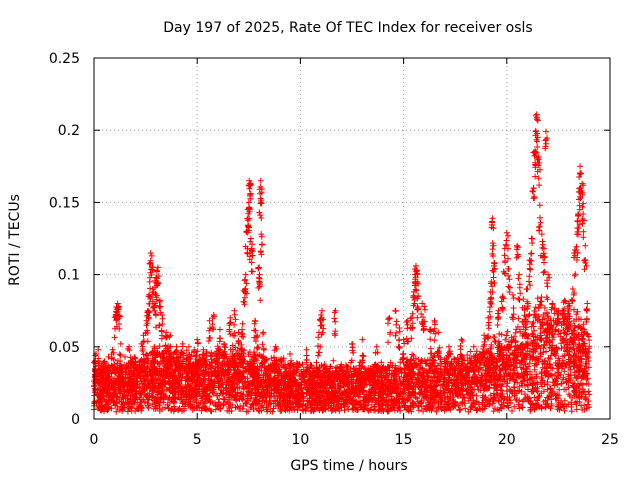 This screenshot has height=480, width=640. Describe the element at coordinates (15, 240) in the screenshot. I see `y-axis-label: ROTI / TECUs` at that location.